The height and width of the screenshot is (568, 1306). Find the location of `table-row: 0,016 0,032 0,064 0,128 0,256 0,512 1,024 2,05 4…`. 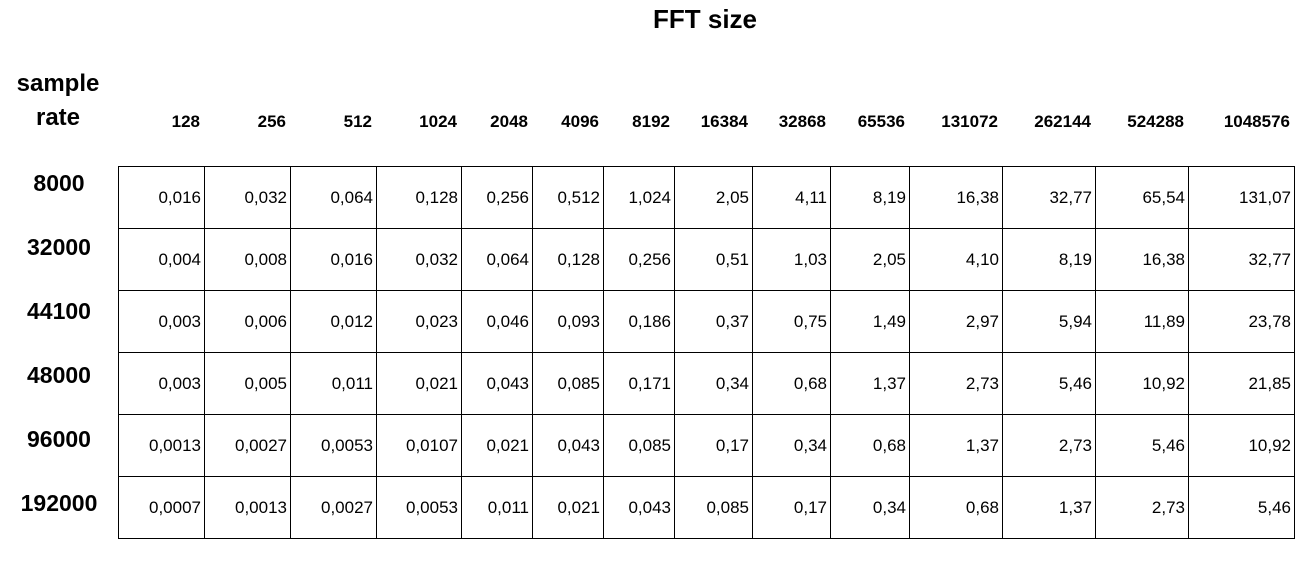

table-row: 0,016 0,032 0,064 0,128 0,256 0,512 1,024 2,05 4… is located at coordinates (706, 197).